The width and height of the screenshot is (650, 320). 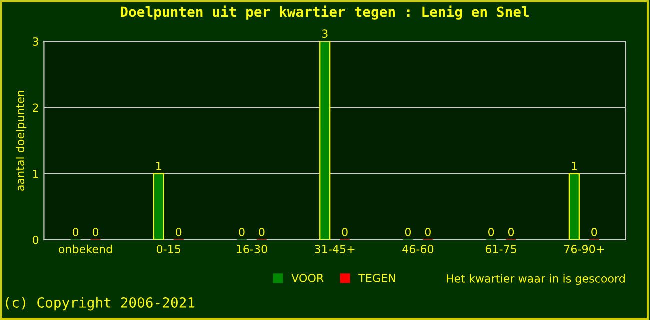 What do you see at coordinates (35, 42) in the screenshot?
I see `y-tick-label: 3` at bounding box center [35, 42].